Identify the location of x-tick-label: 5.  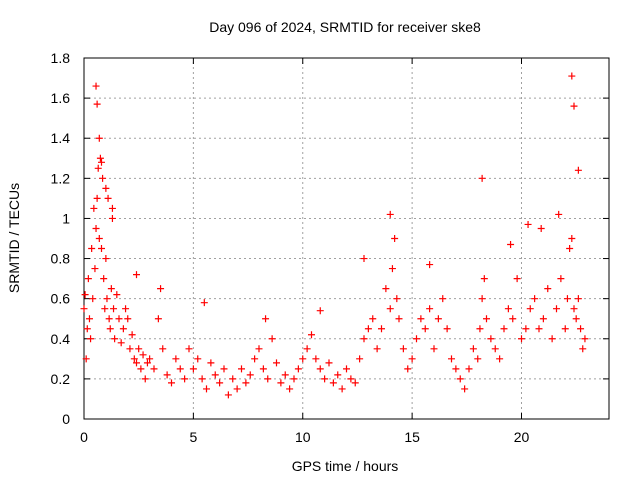
(193, 437).